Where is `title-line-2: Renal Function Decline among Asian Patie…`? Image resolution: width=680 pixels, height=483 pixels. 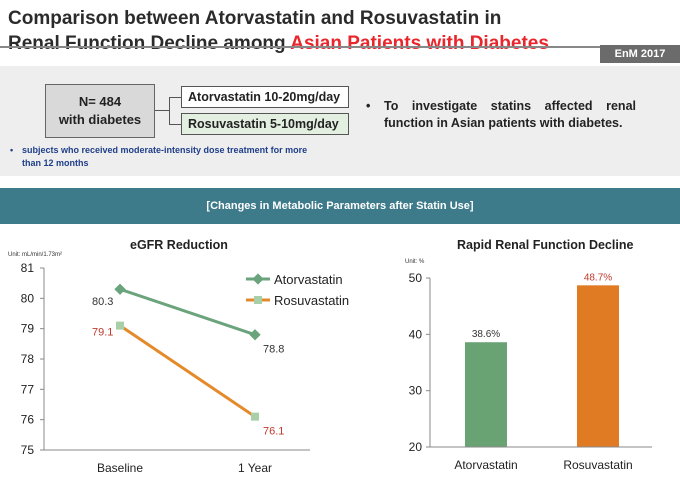
title-line-2: Renal Function Decline among Asian Patie… is located at coordinates (278, 43).